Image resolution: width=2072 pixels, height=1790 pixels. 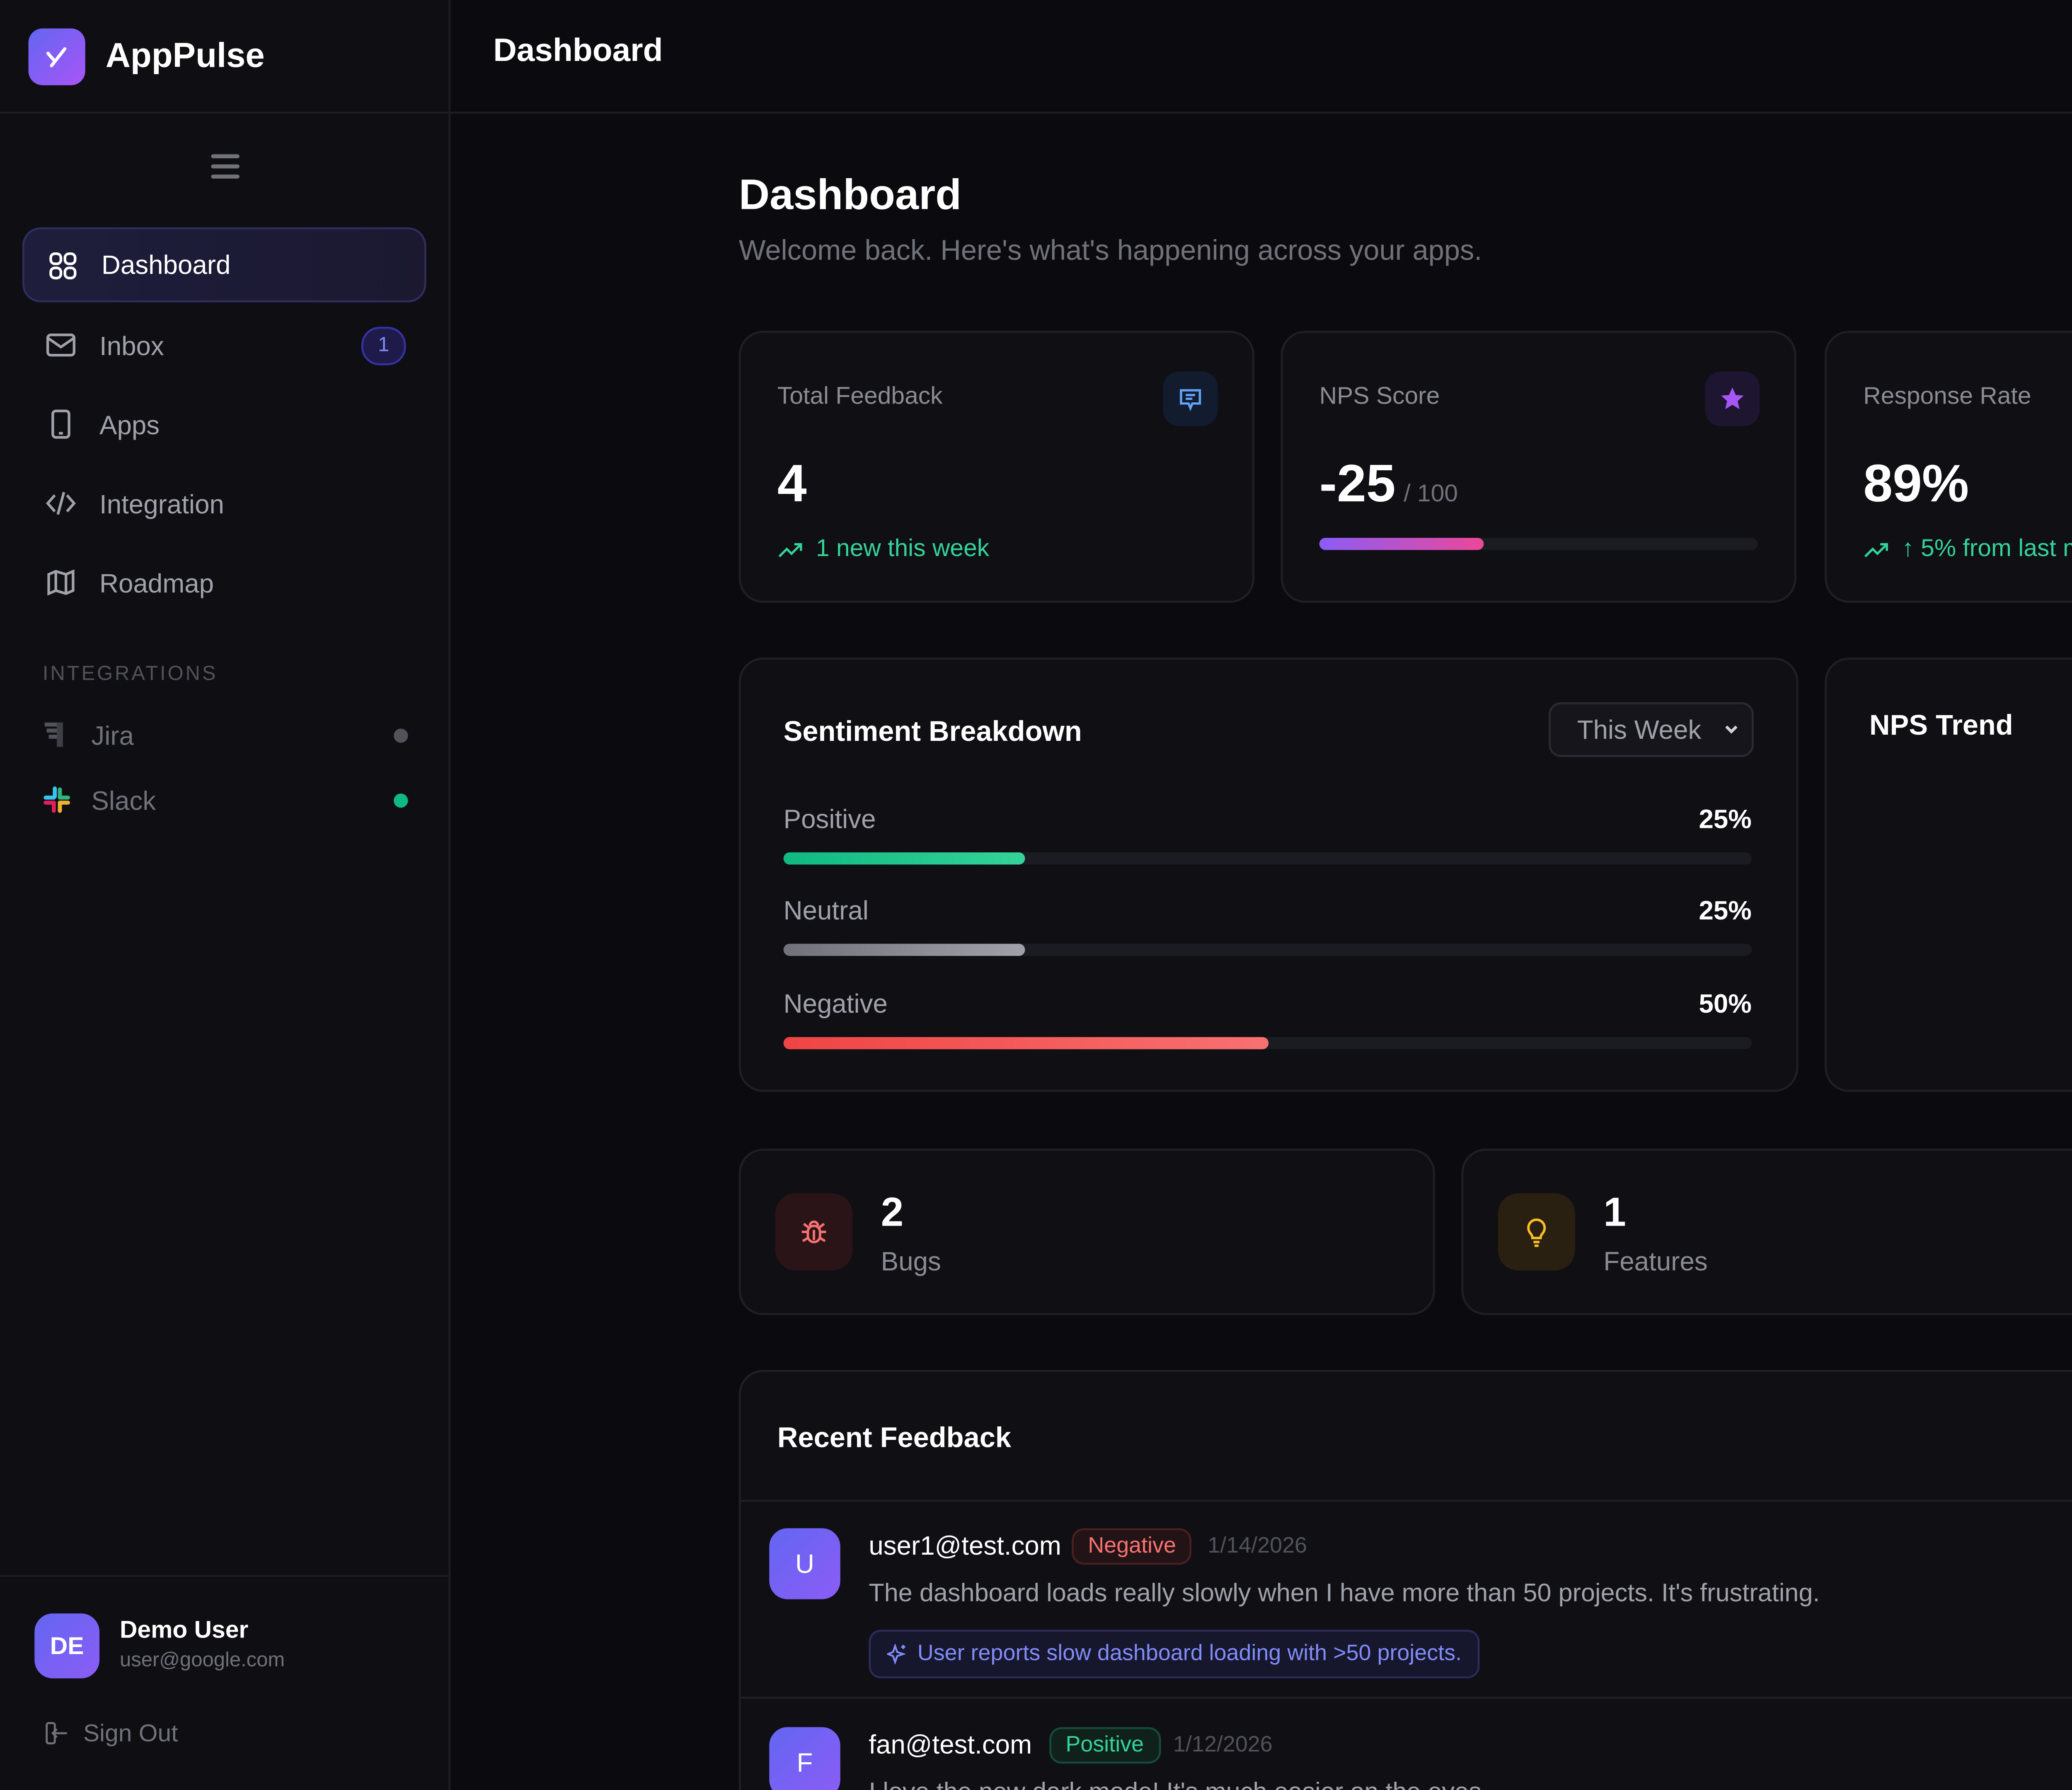 I want to click on period-select: This Week, so click(x=1651, y=729).